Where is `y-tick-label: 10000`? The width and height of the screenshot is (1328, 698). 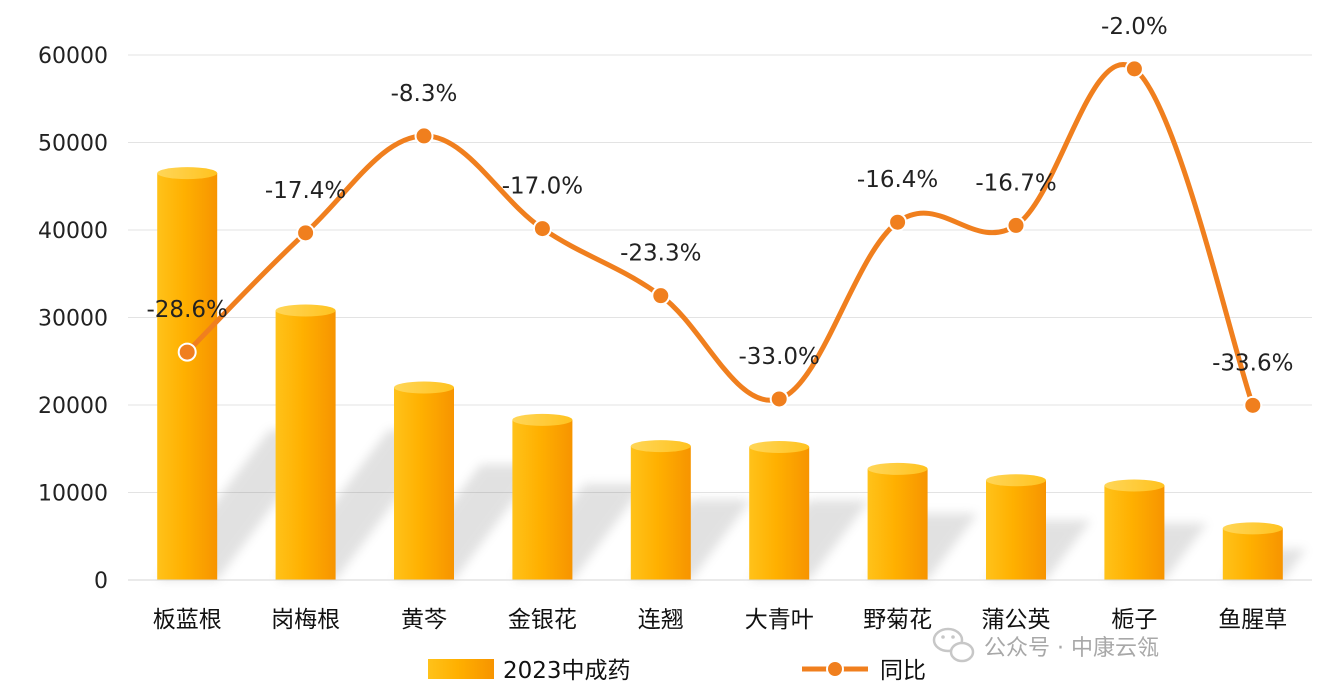
y-tick-label: 10000 is located at coordinates (73, 494).